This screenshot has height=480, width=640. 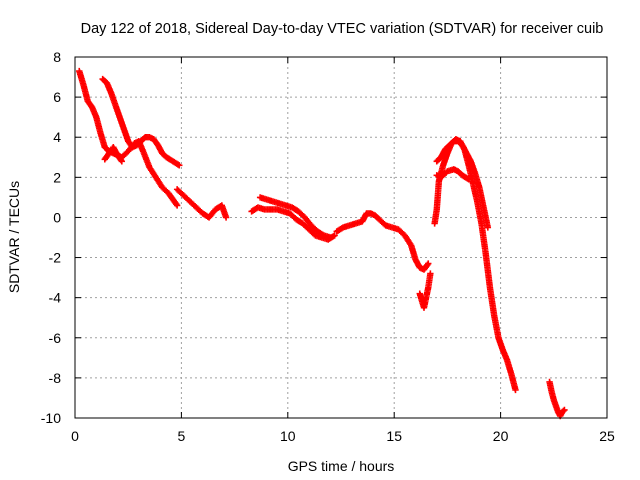 What do you see at coordinates (55, 378) in the screenshot?
I see `y-tick-label: -8` at bounding box center [55, 378].